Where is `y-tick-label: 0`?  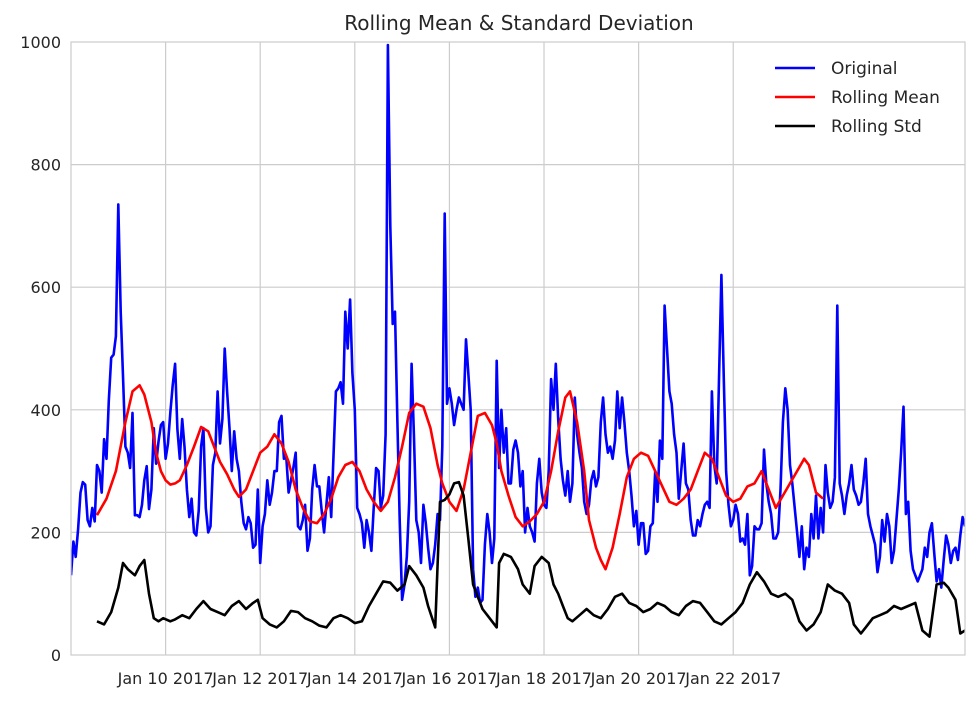
y-tick-label: 0 is located at coordinates (56, 655).